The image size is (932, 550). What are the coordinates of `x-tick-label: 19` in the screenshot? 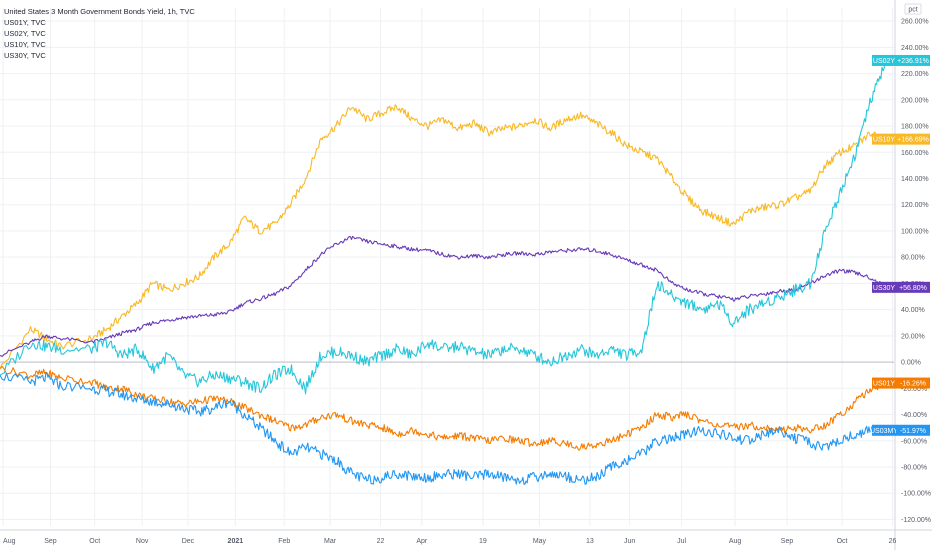 It's located at (483, 541).